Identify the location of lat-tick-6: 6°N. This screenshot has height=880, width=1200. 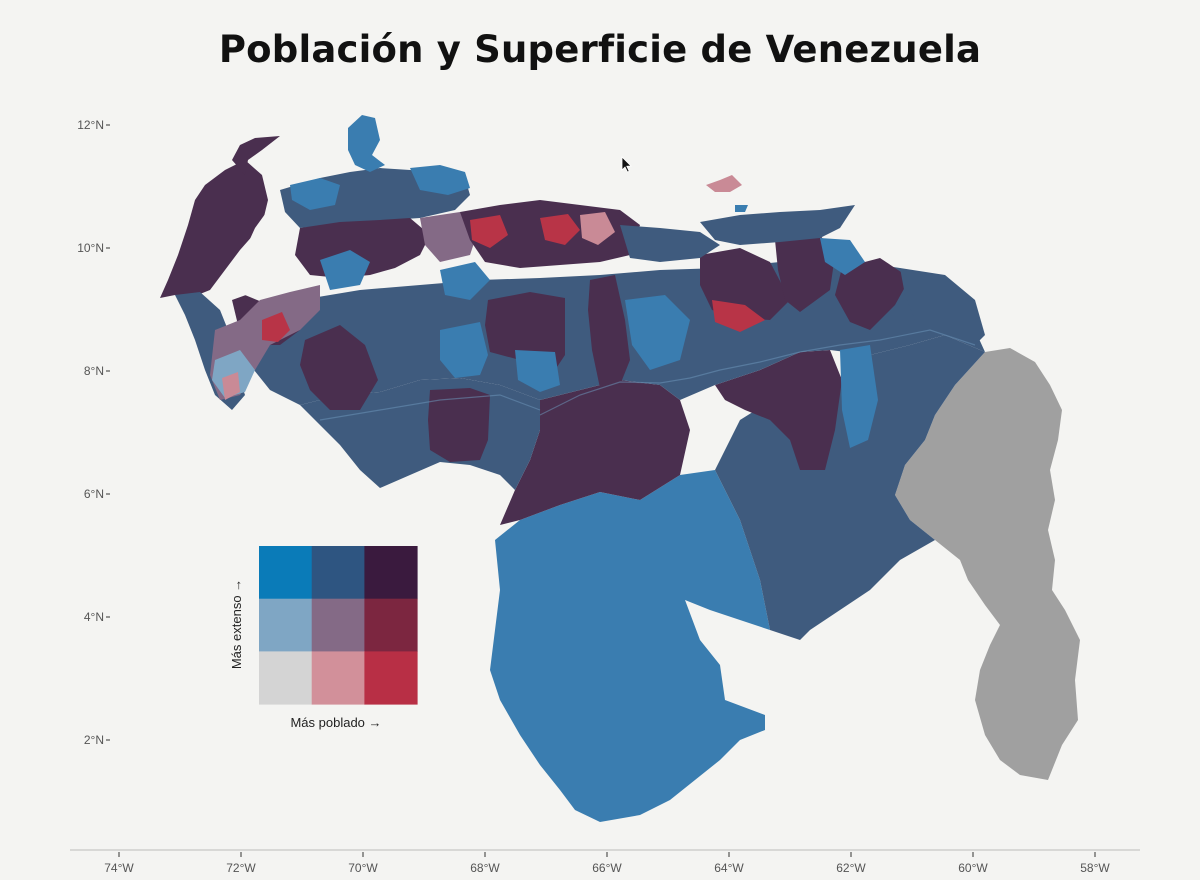
(97, 494).